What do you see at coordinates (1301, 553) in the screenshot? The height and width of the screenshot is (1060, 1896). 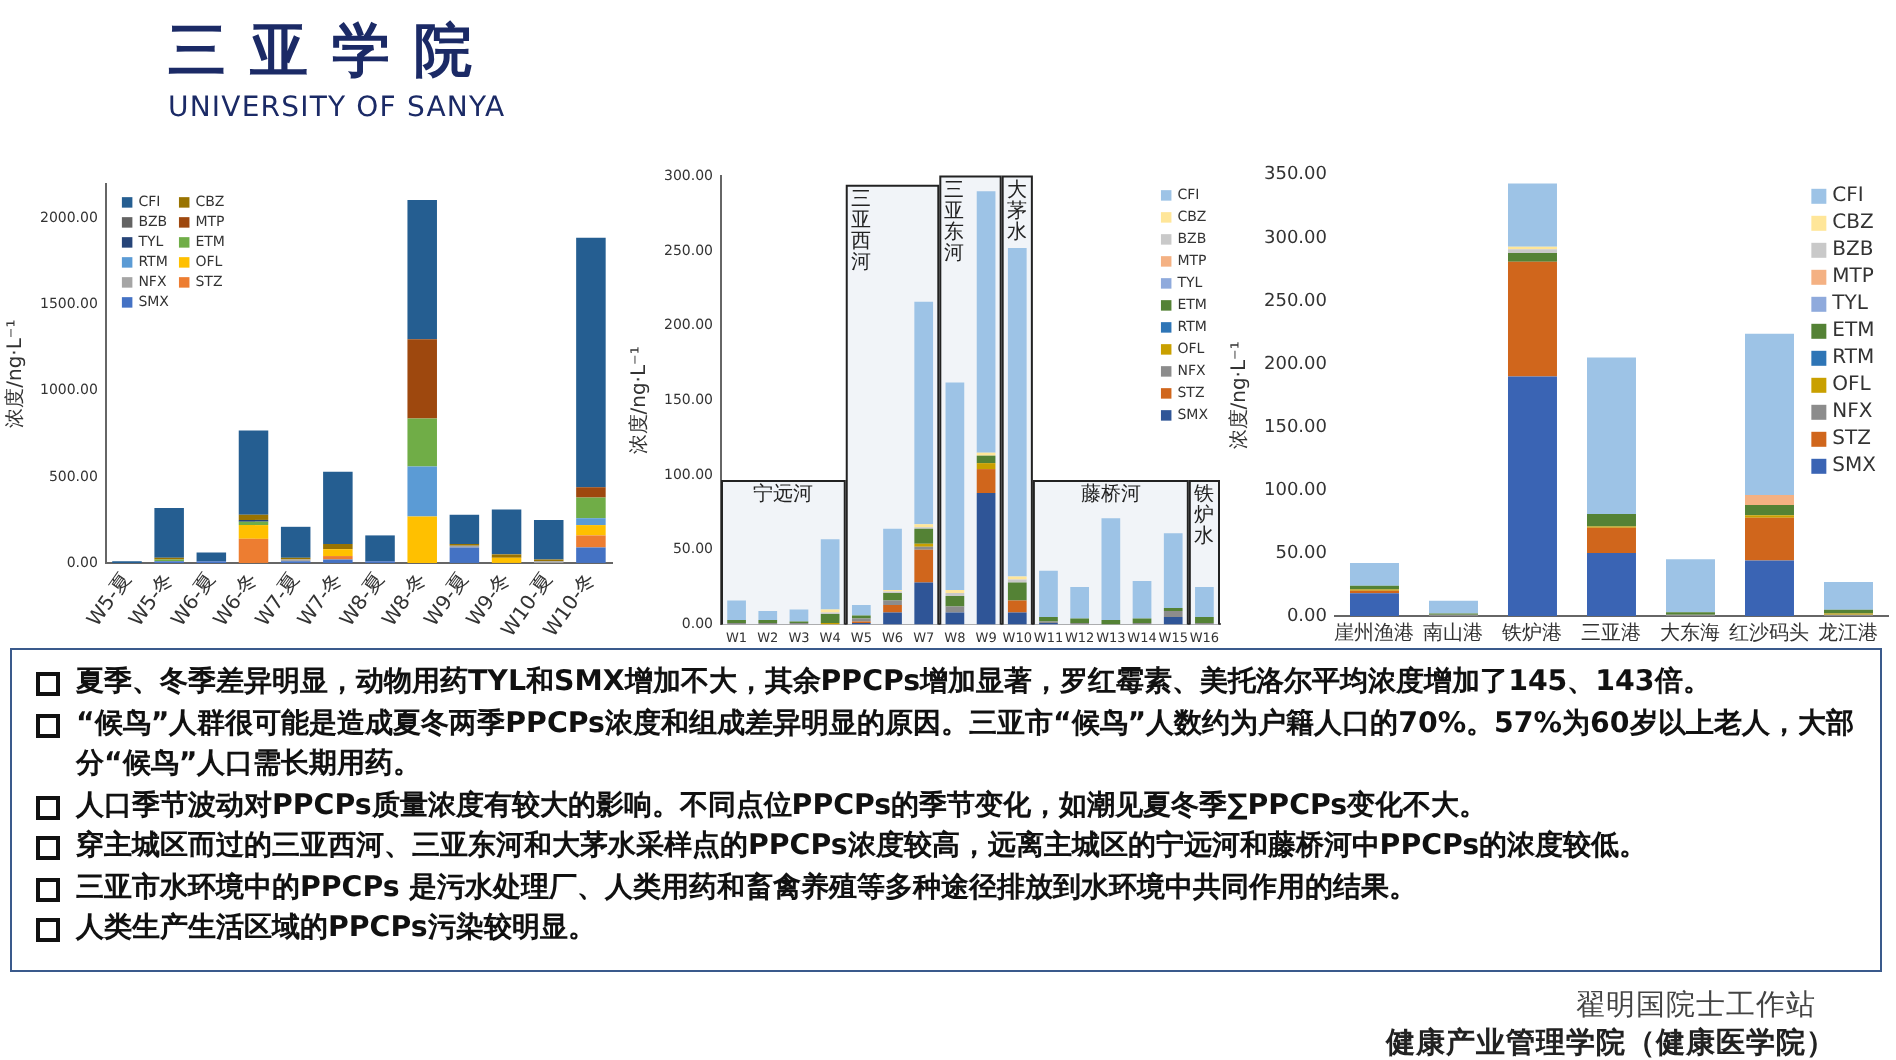 I see `y-tick-label: 50.00` at bounding box center [1301, 553].